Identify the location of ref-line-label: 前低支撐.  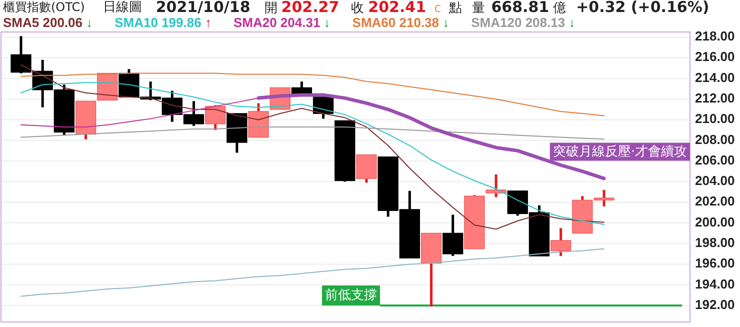
(351, 296).